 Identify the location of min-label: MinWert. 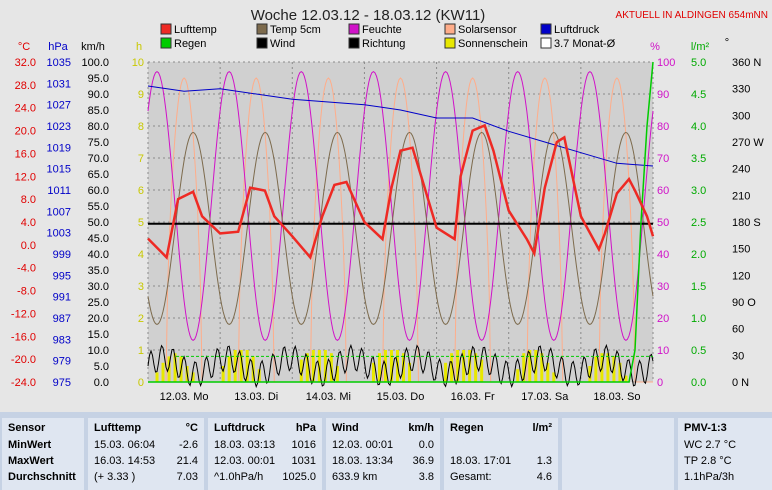
(30, 445).